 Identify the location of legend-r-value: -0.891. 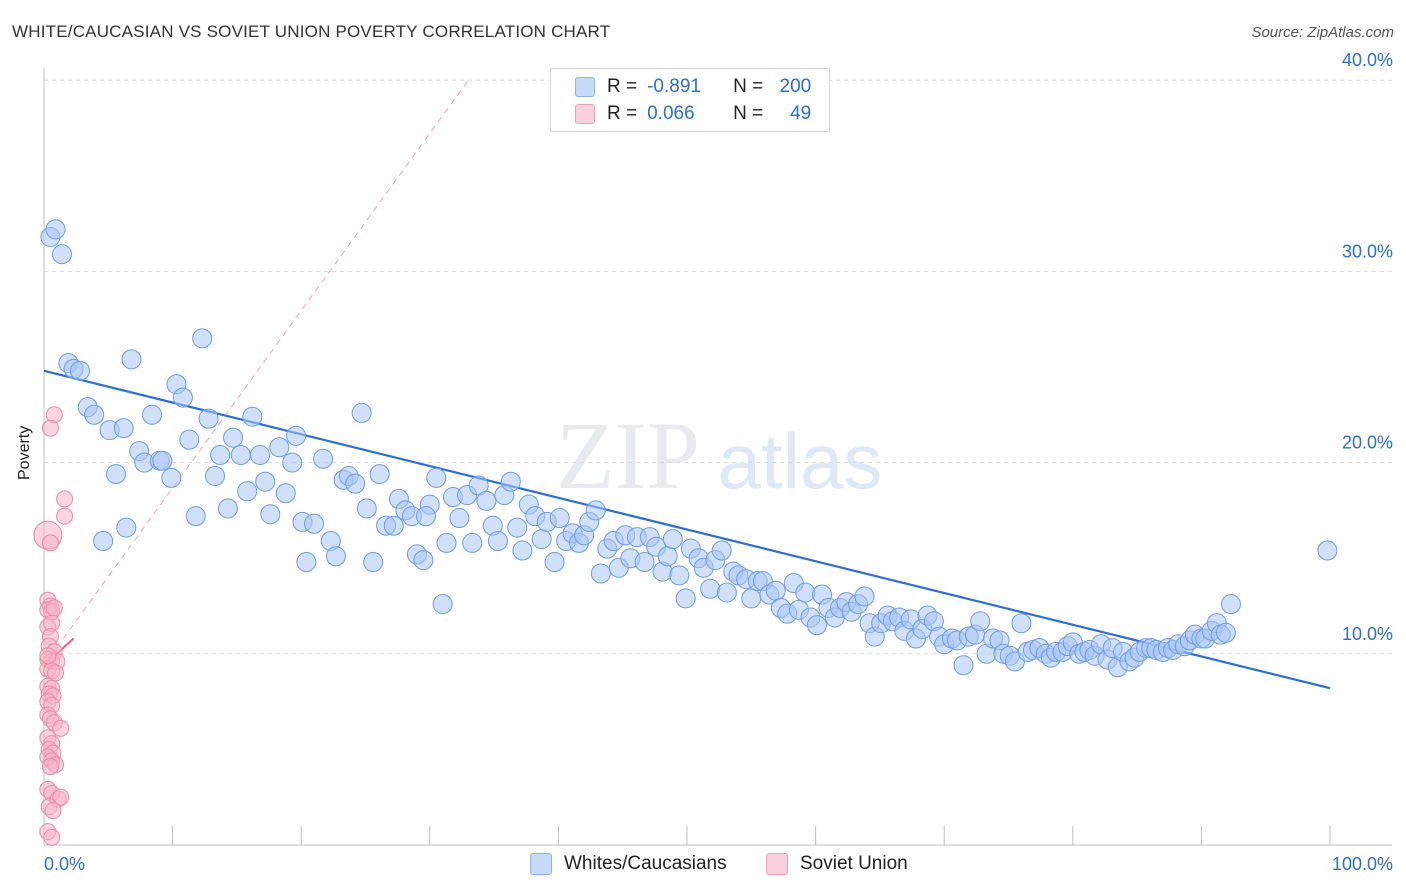
(674, 86).